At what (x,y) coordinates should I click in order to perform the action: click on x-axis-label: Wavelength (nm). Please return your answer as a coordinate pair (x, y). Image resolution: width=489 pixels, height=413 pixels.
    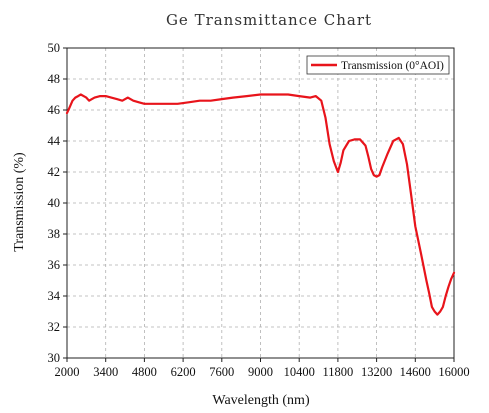
    Looking at the image, I should click on (261, 400).